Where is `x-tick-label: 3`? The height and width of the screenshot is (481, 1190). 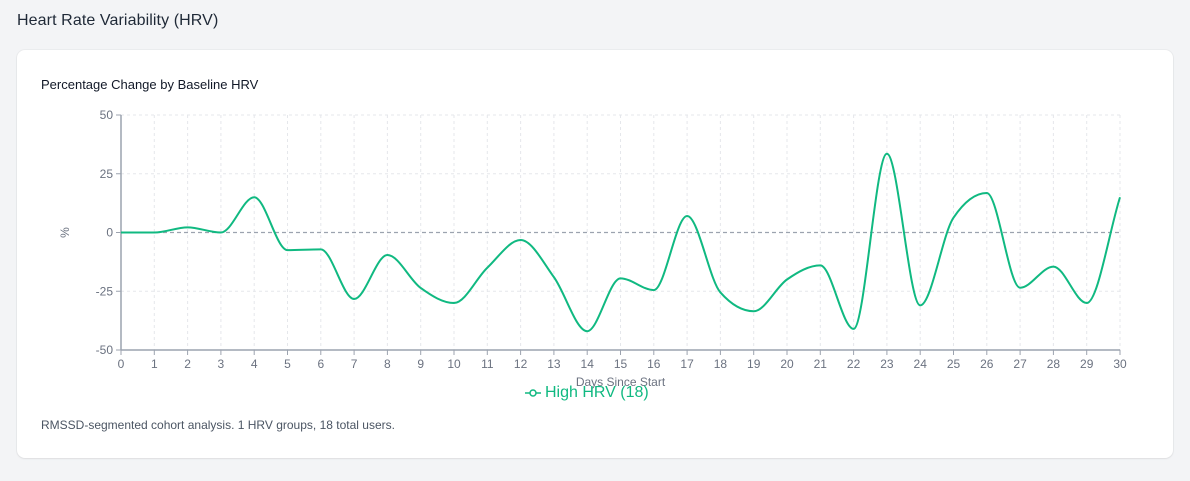
x-tick-label: 3 is located at coordinates (221, 364).